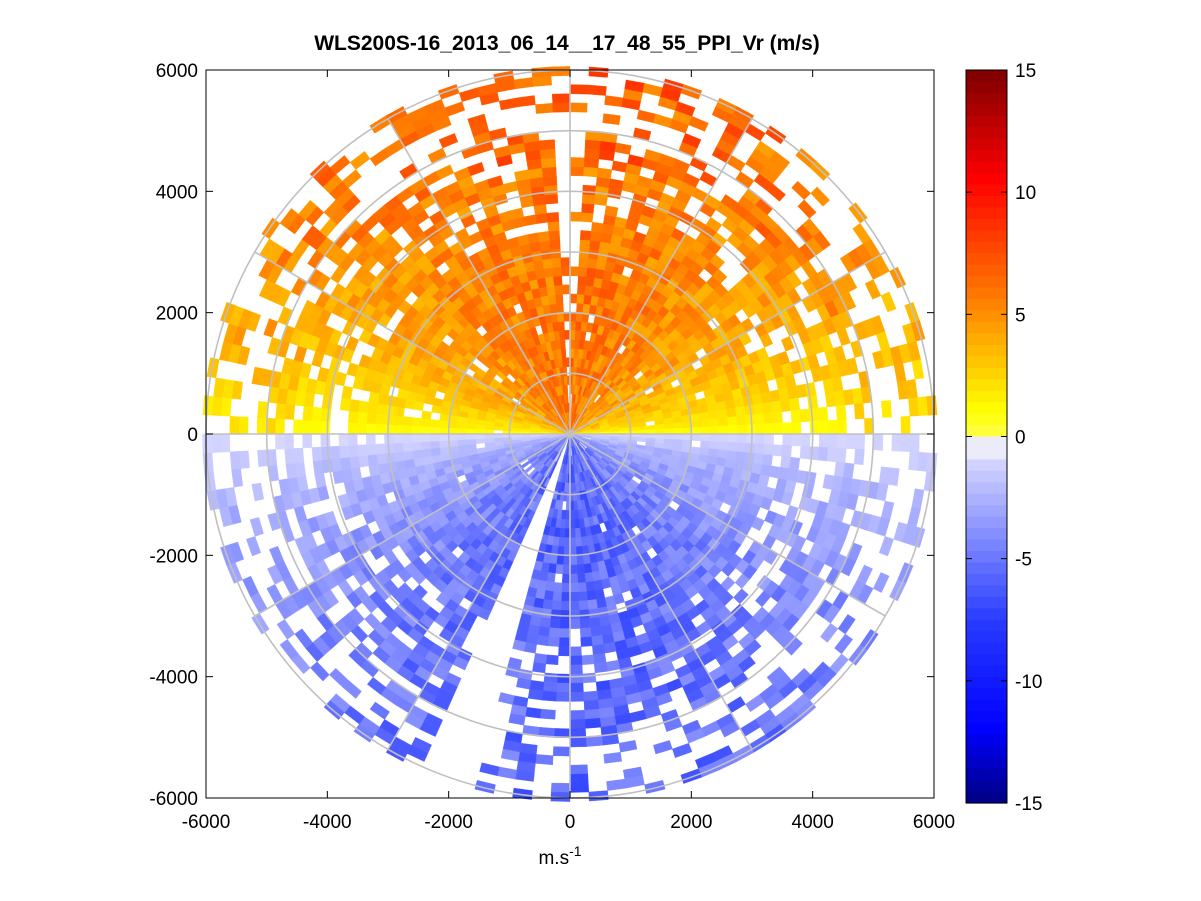 The image size is (1201, 901). I want to click on x-tick-label: 0, so click(570, 822).